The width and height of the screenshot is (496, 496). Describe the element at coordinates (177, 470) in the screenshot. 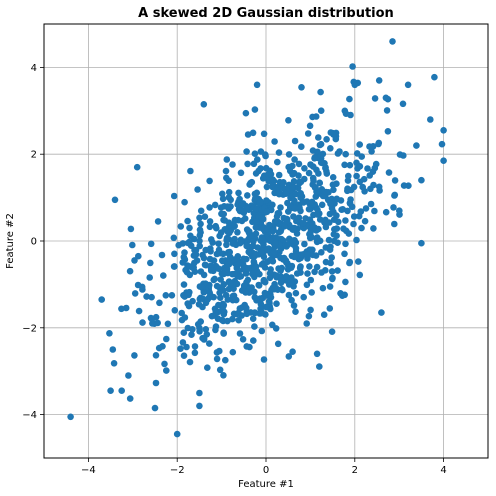

I see `x-tick-label: −2` at that location.